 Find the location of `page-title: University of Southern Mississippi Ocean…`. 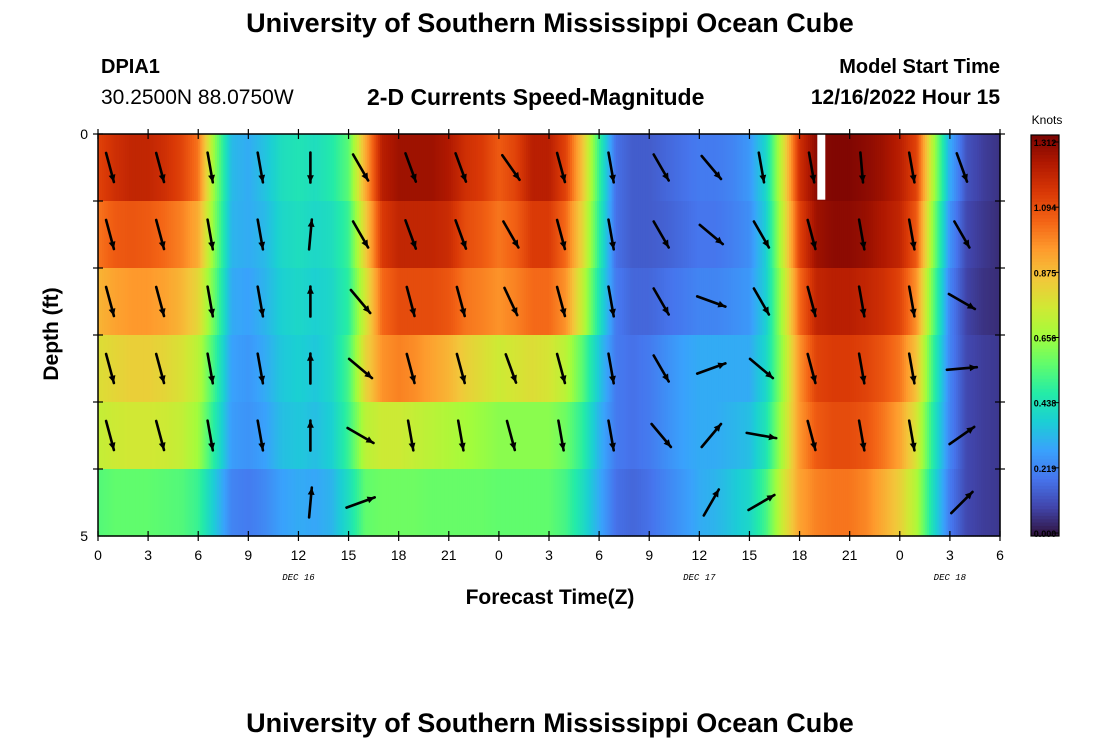

page-title: University of Southern Mississippi Ocean… is located at coordinates (550, 23).